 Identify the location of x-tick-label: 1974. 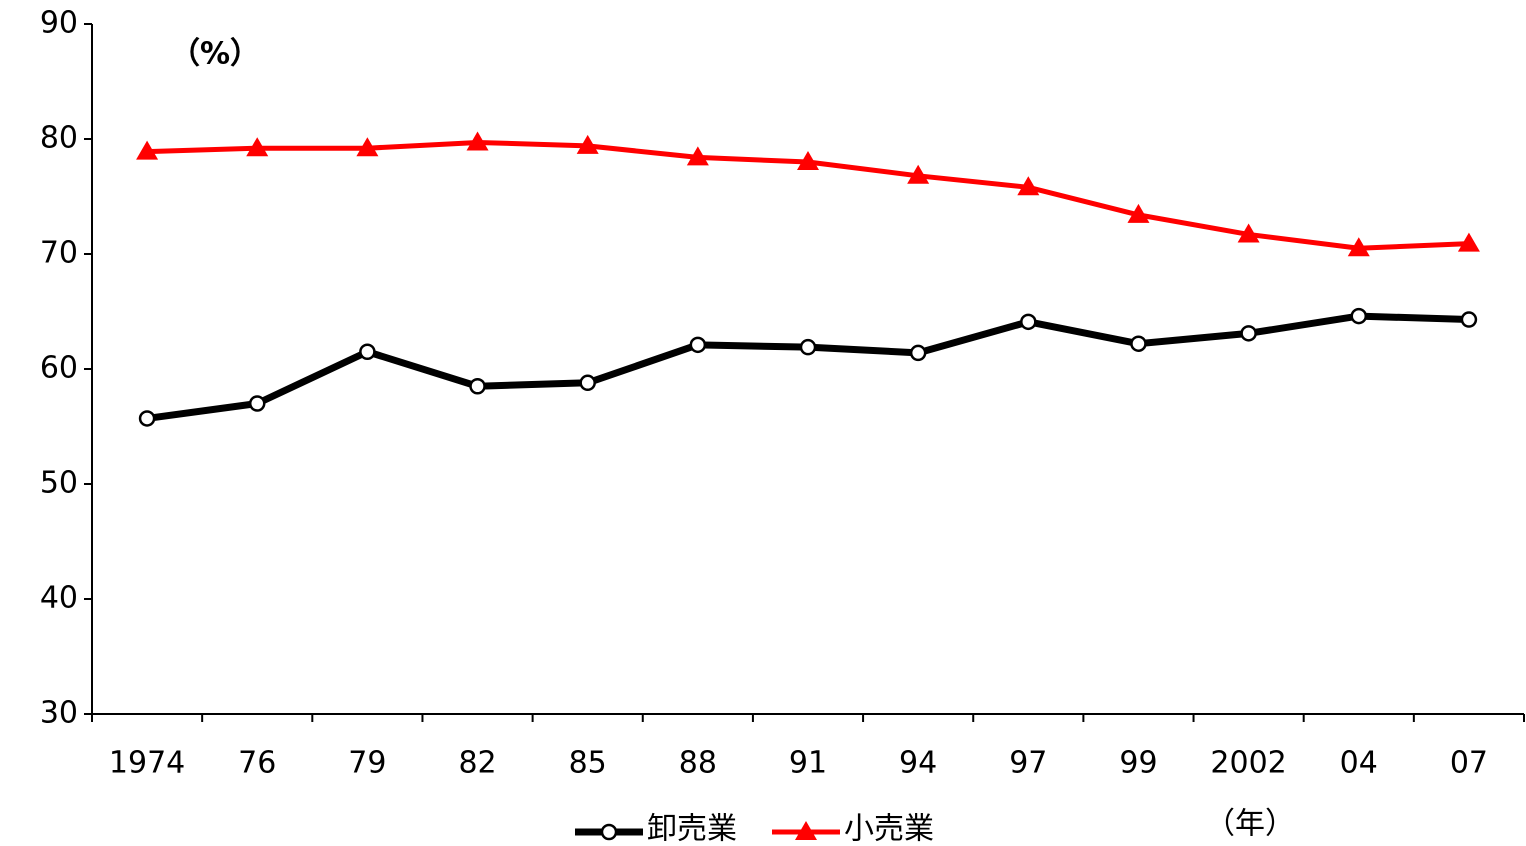
(147, 763).